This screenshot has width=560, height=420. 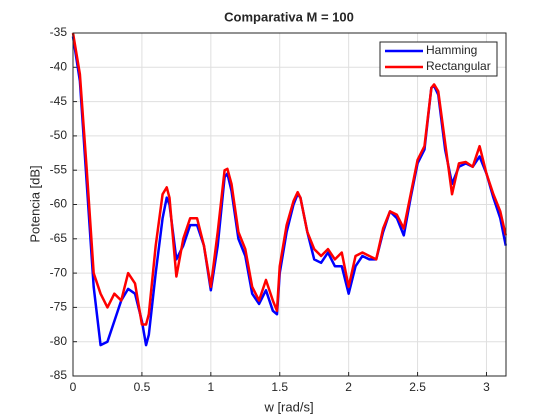 I want to click on legend-label: Rectangular, so click(x=458, y=66).